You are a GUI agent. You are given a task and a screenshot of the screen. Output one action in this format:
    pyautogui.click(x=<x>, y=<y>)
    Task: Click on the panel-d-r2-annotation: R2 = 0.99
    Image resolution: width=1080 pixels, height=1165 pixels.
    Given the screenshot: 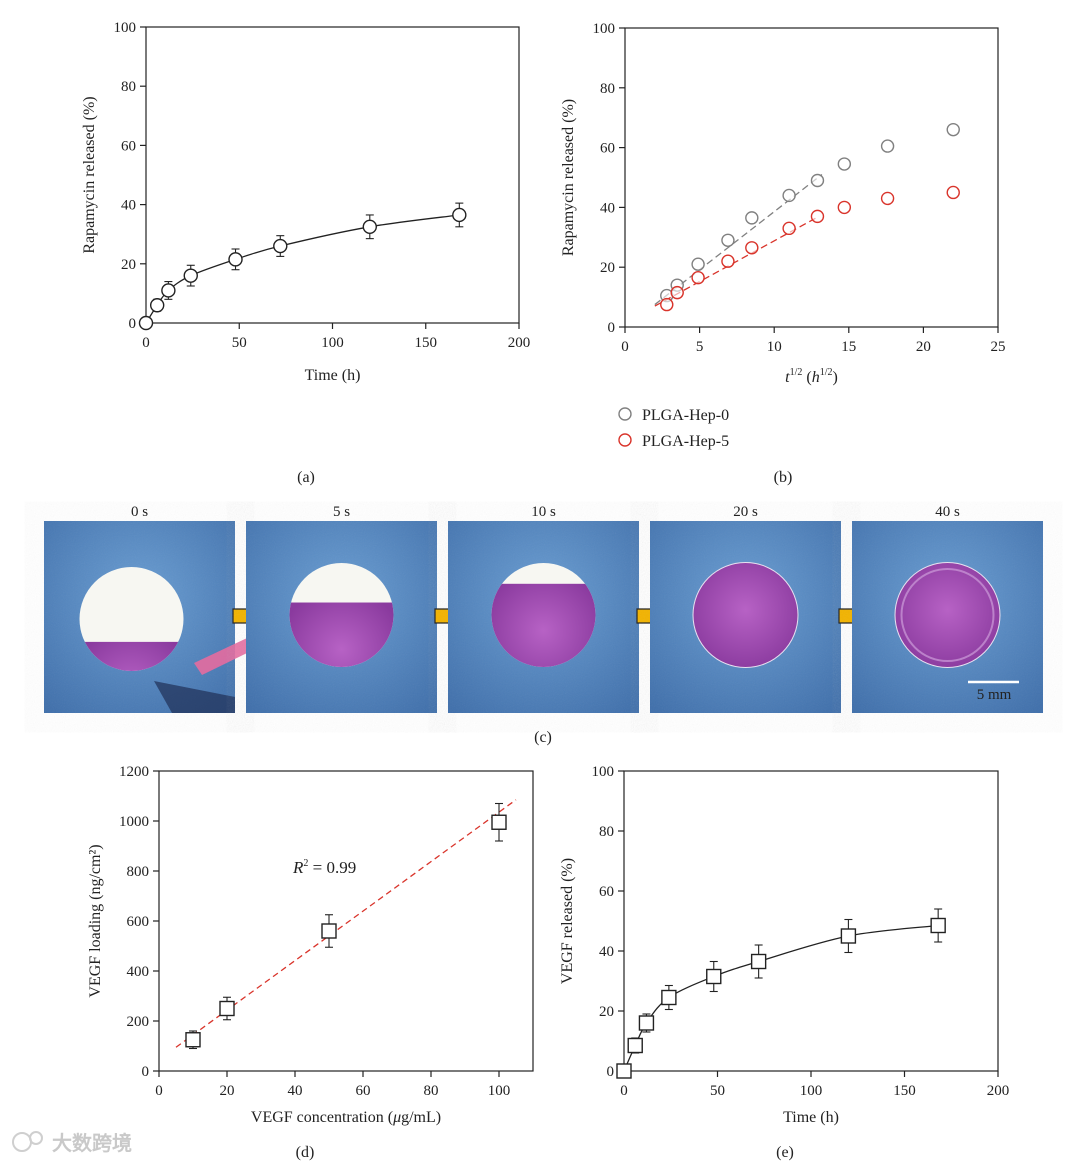 What is the action you would take?
    pyautogui.click(x=324, y=867)
    